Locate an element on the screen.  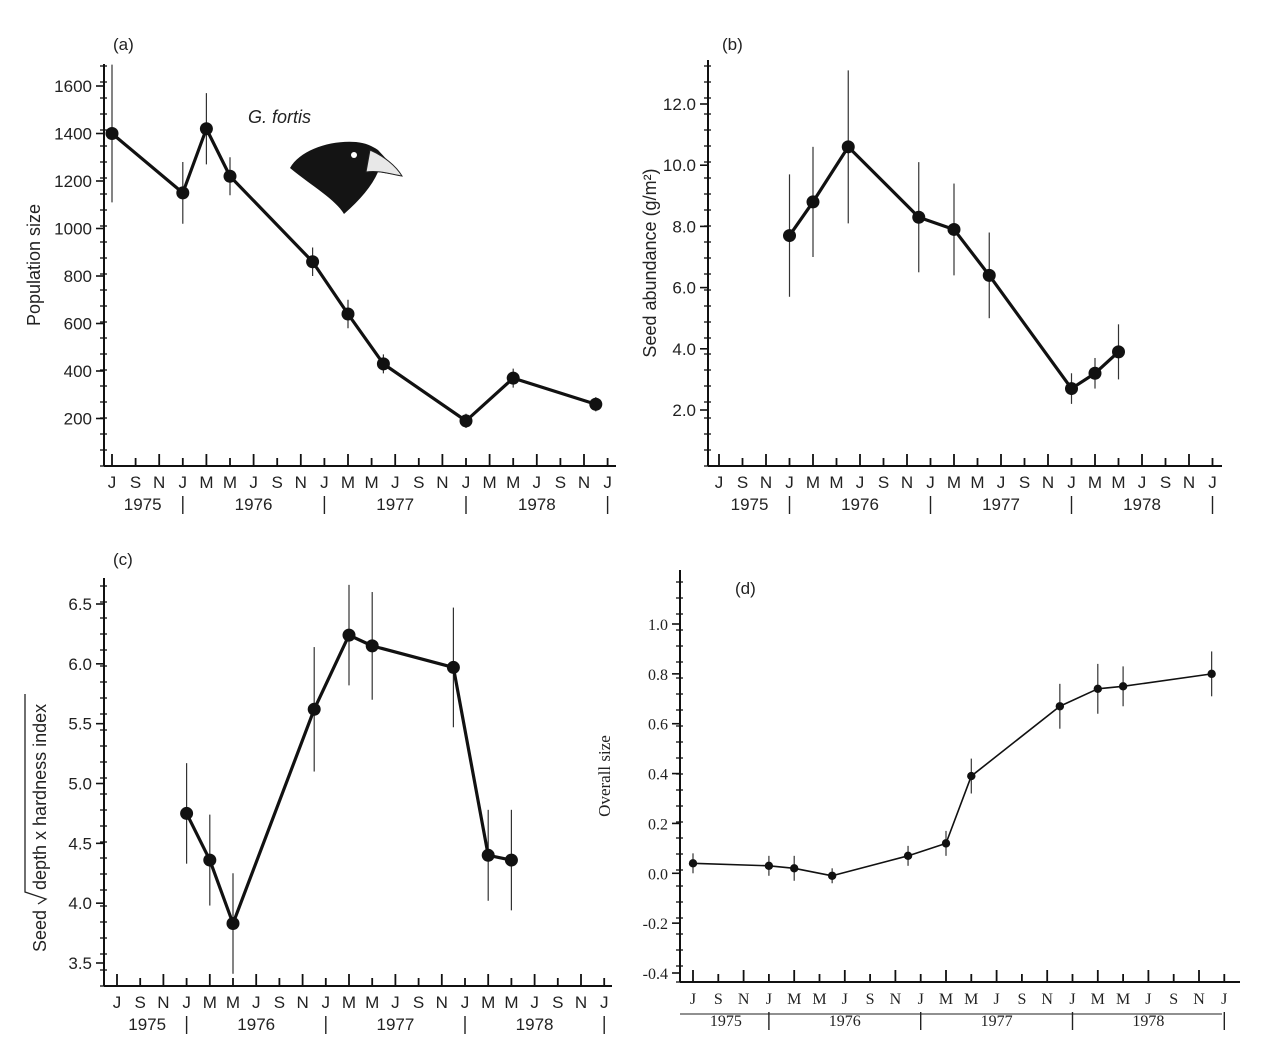
y-tick-label: 1200 is located at coordinates (73, 181).